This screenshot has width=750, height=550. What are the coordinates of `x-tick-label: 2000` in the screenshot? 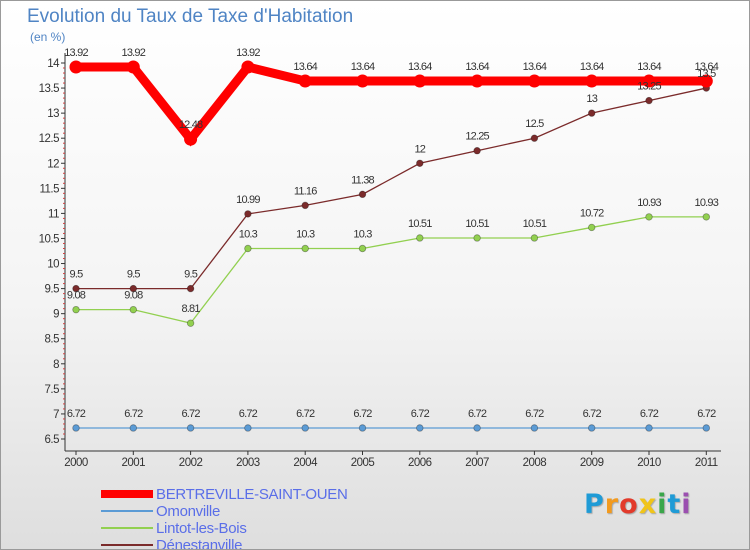 It's located at (76, 463).